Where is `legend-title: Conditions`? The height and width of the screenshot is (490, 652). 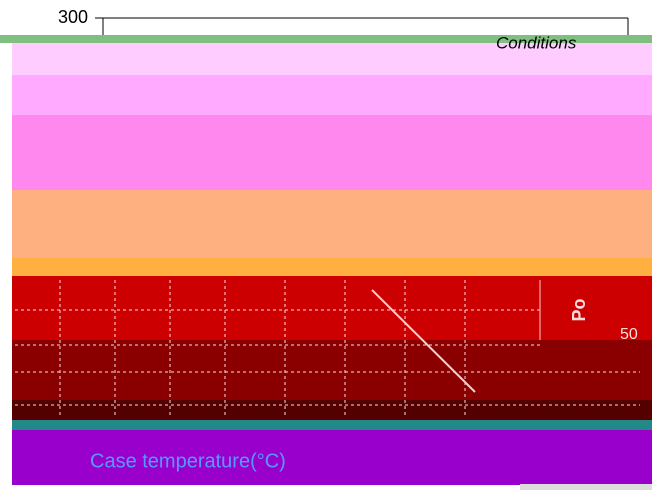 legend-title: Conditions is located at coordinates (536, 42).